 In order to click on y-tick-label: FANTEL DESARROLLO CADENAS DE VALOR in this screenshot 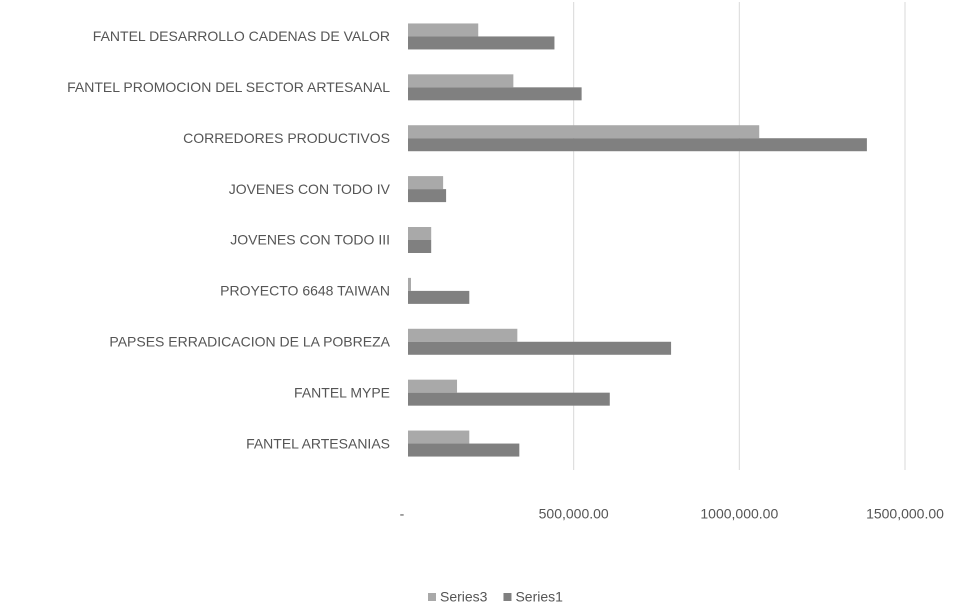, I will do `click(241, 36)`.